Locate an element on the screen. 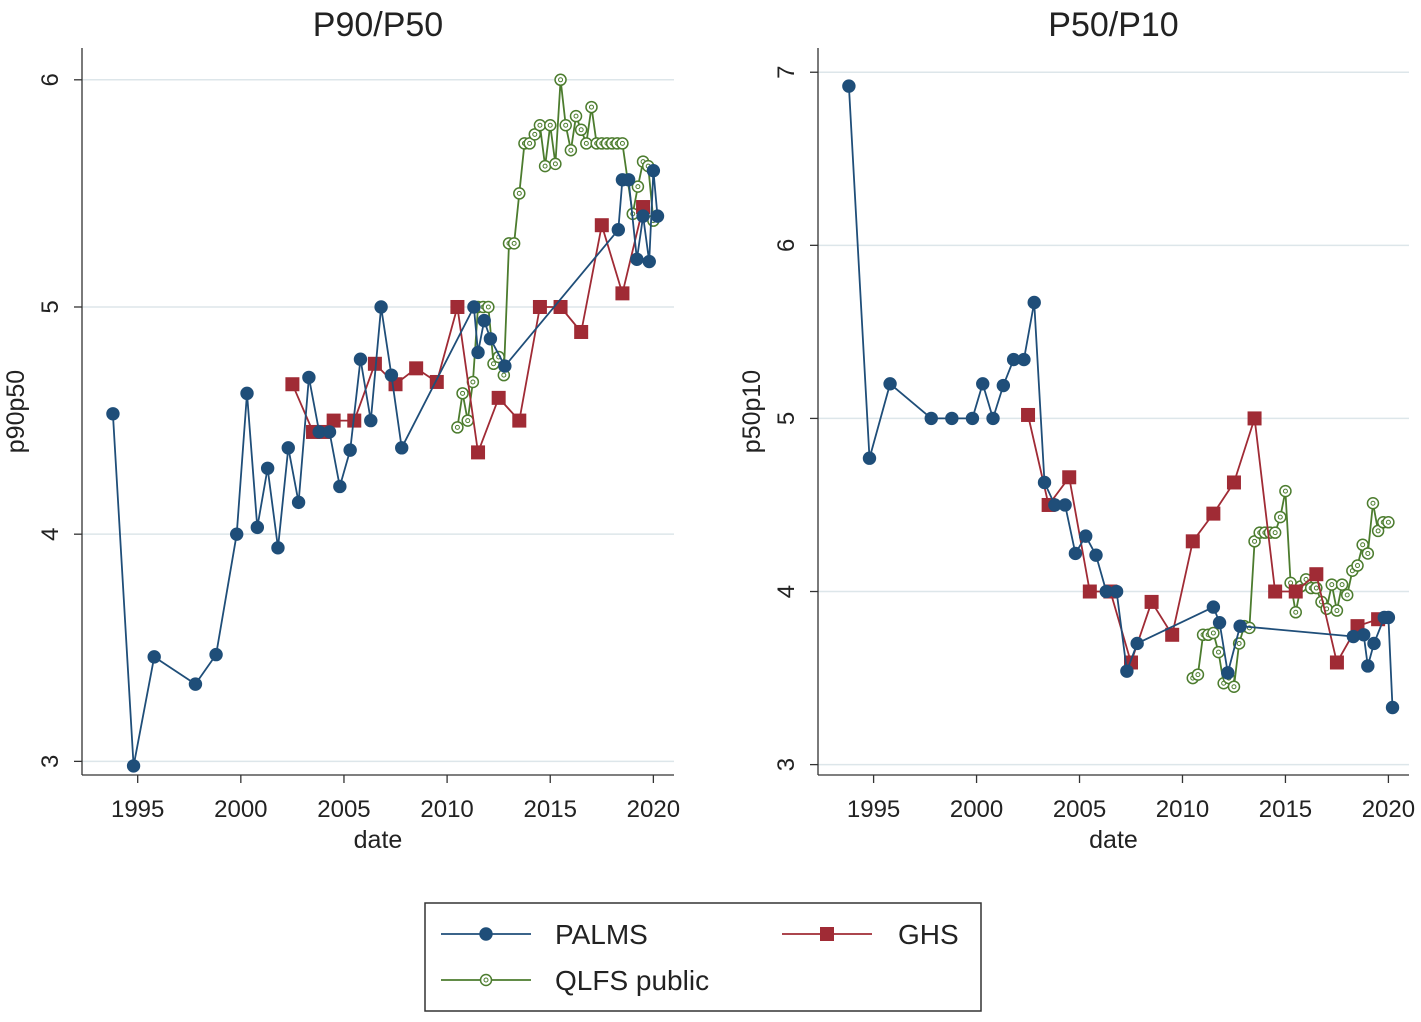  y-tick-label: 6 is located at coordinates (50, 79).